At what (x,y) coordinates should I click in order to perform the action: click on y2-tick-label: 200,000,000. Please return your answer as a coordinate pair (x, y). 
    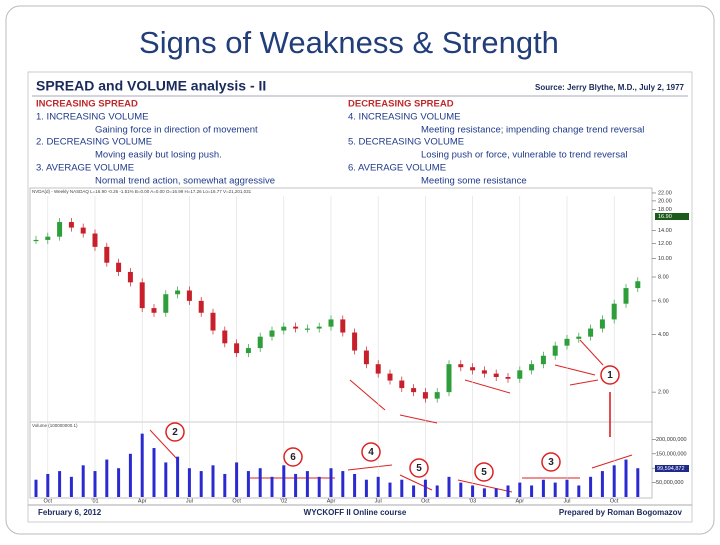
    Looking at the image, I should click on (671, 440).